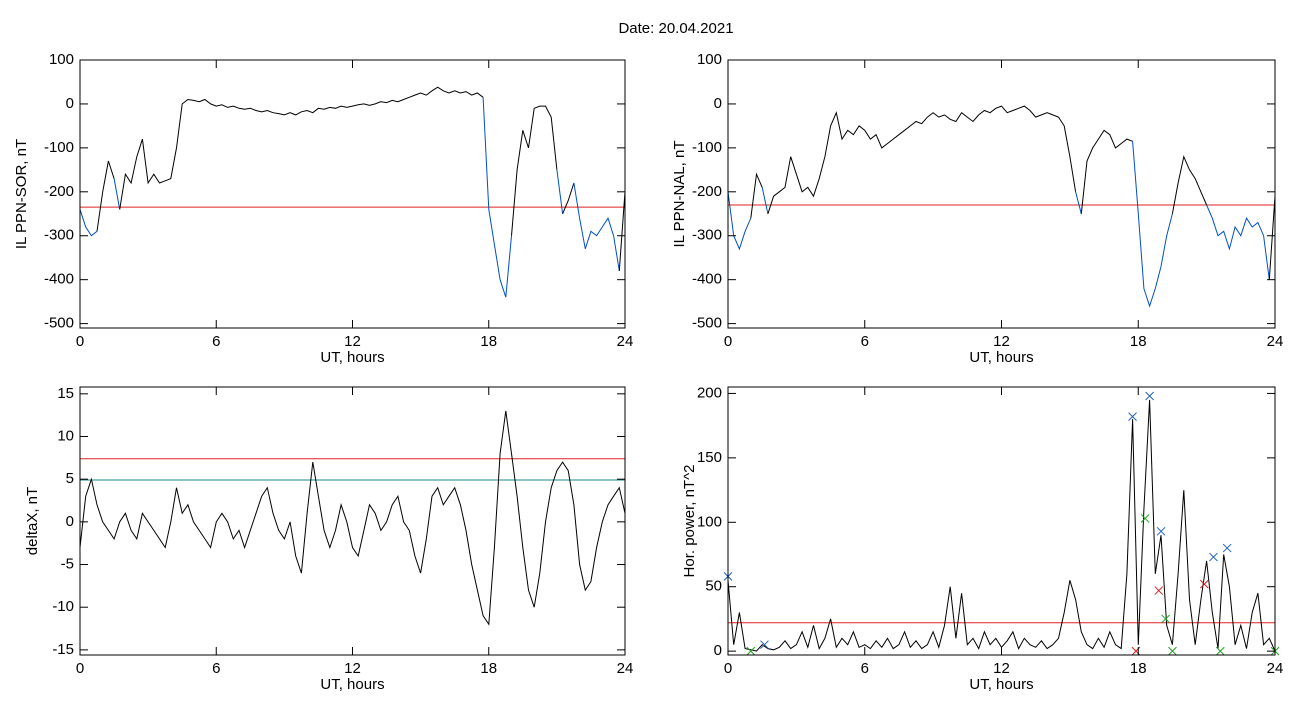 The image size is (1300, 705). Describe the element at coordinates (70, 478) in the screenshot. I see `y-tick-label: 5` at that location.